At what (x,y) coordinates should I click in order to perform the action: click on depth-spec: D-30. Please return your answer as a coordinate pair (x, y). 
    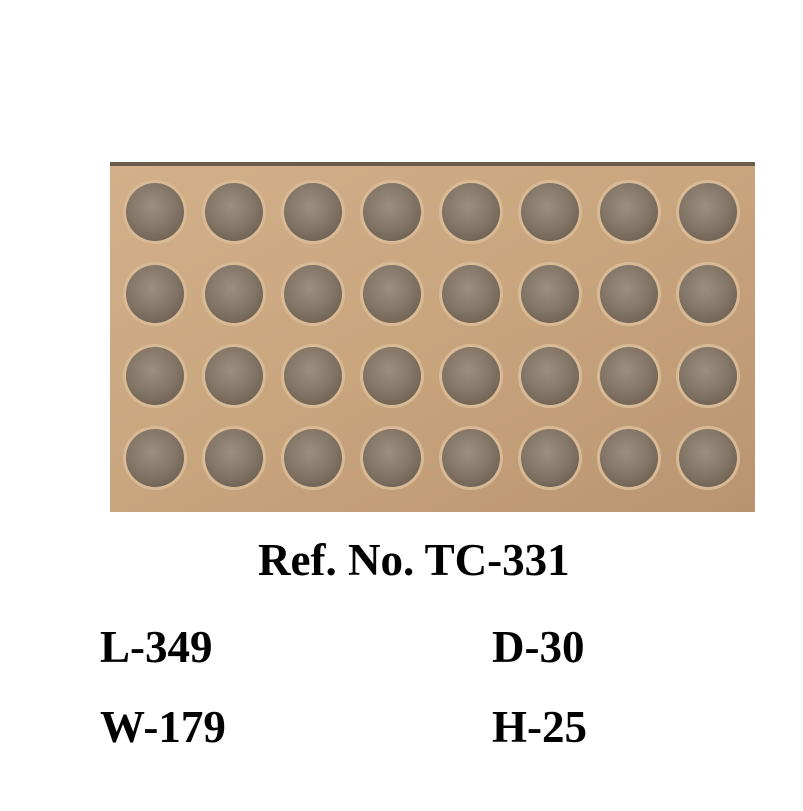
    Looking at the image, I should click on (538, 647).